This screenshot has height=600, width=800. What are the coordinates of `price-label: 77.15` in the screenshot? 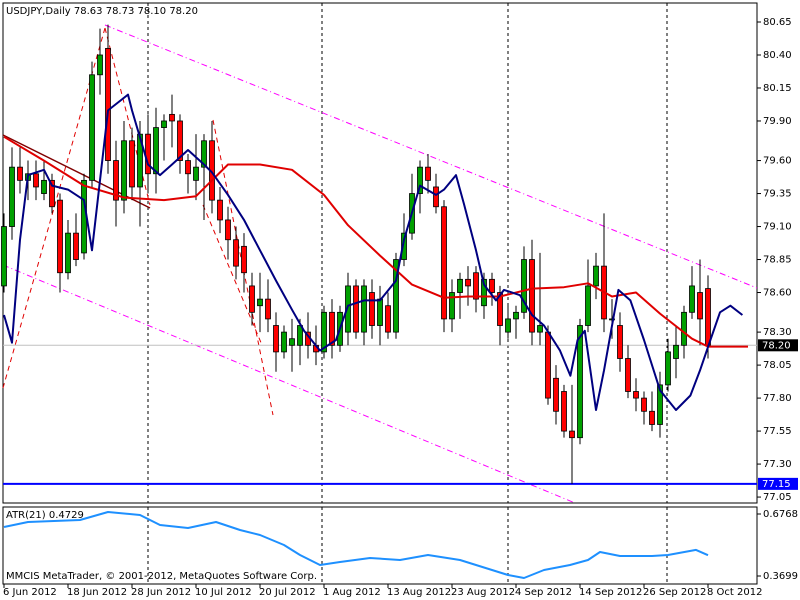 It's located at (776, 484).